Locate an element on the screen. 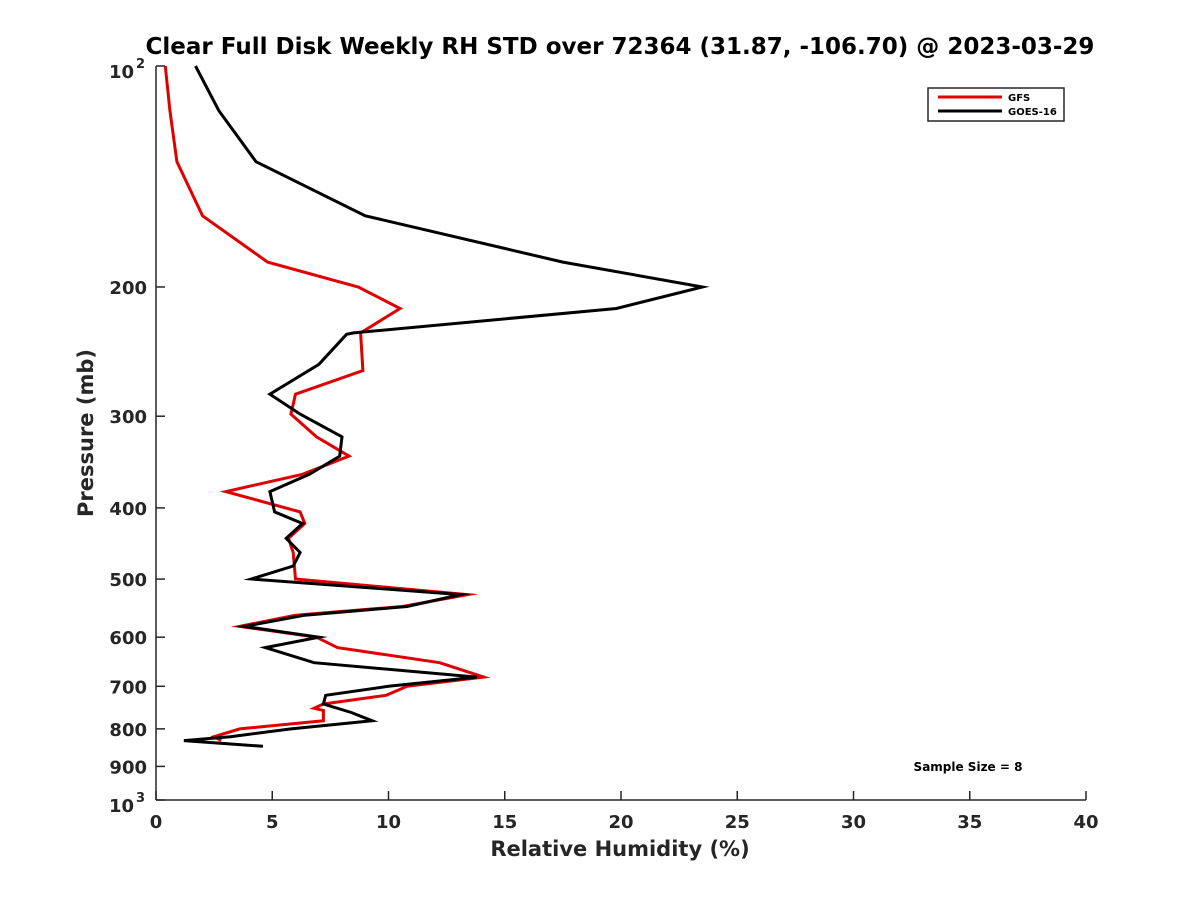 This screenshot has width=1200, height=900. x-tick-label: 25 is located at coordinates (737, 822).